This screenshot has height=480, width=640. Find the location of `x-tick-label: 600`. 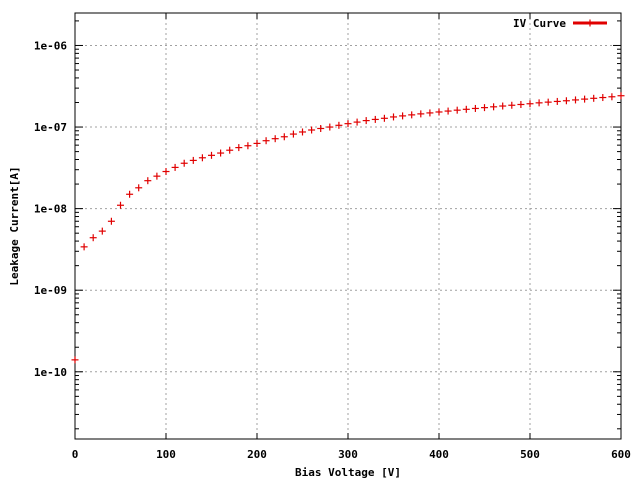

x-tick-label: 600 is located at coordinates (621, 454).